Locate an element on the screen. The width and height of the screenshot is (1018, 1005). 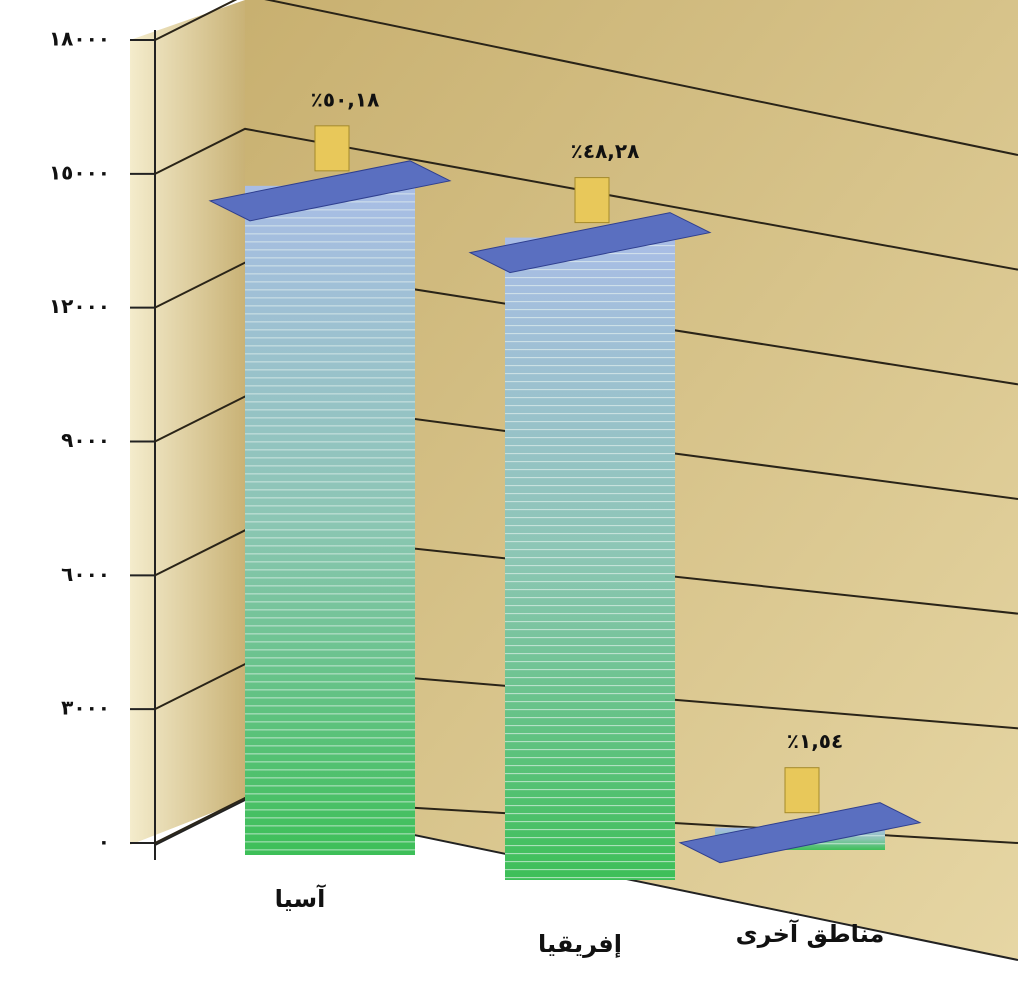
y-tick-label: ١٨٠٠٠ is located at coordinates (79, 39).